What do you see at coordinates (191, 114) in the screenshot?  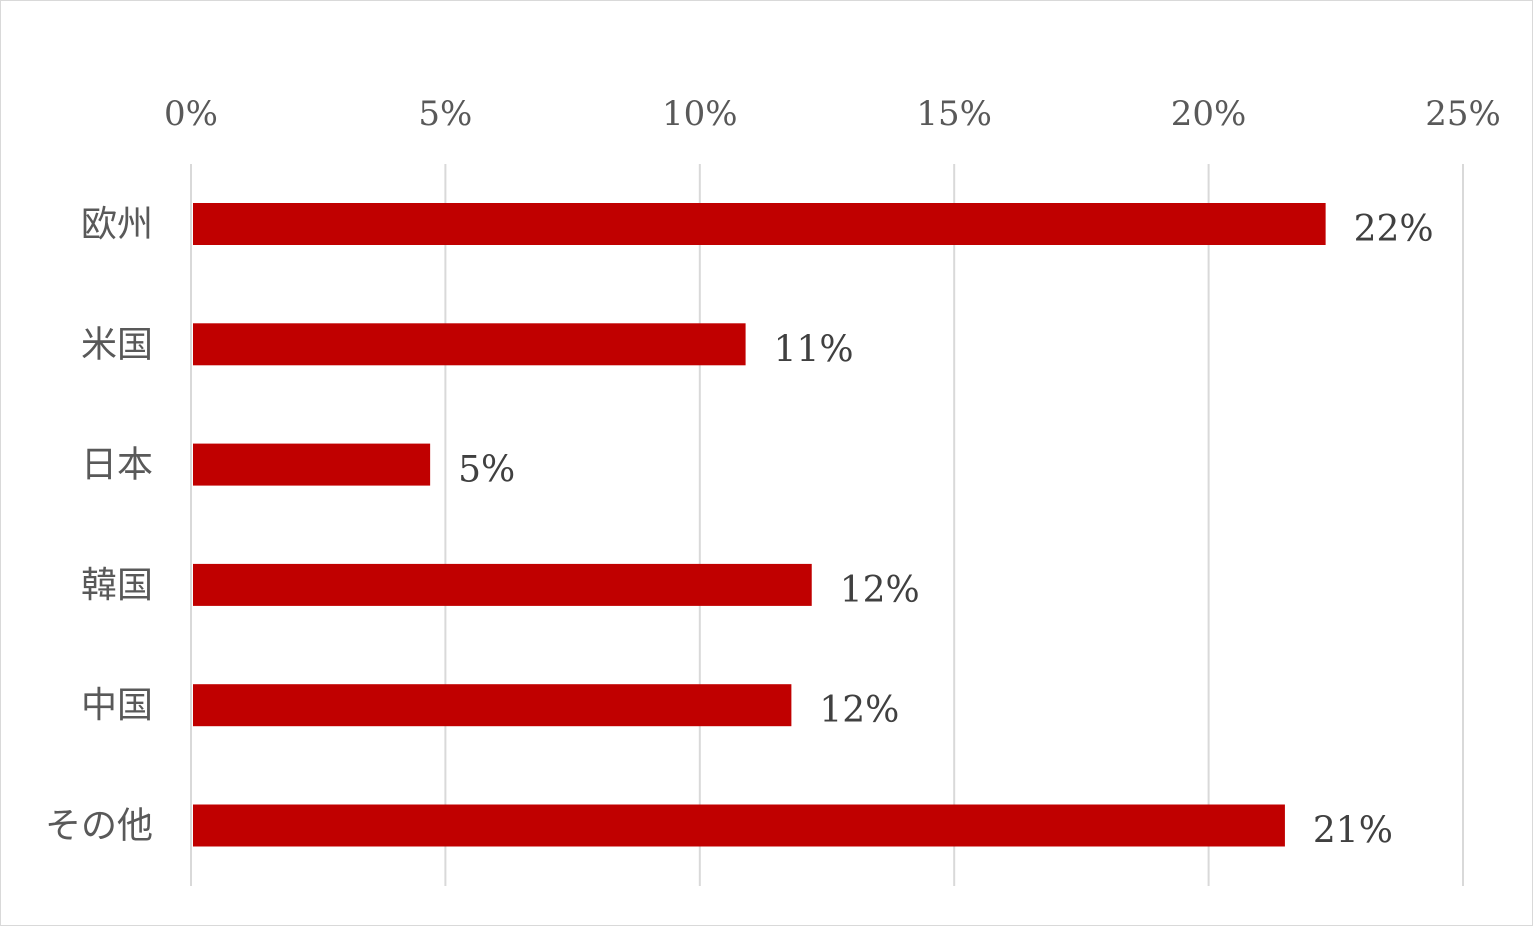 I see `x-tick-label: 0%` at bounding box center [191, 114].